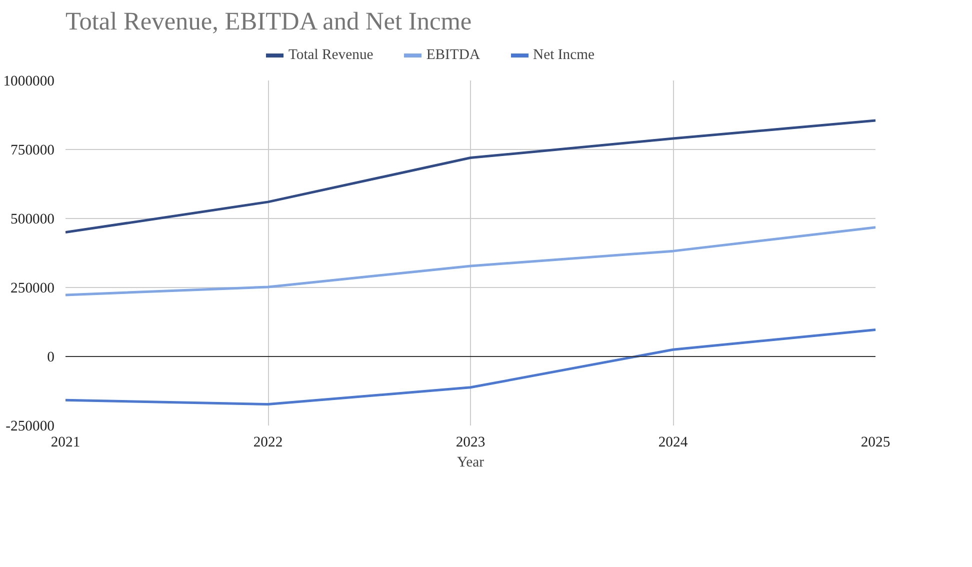 This screenshot has width=972, height=567. What do you see at coordinates (50, 358) in the screenshot?
I see `y-tick-label: 0` at bounding box center [50, 358].